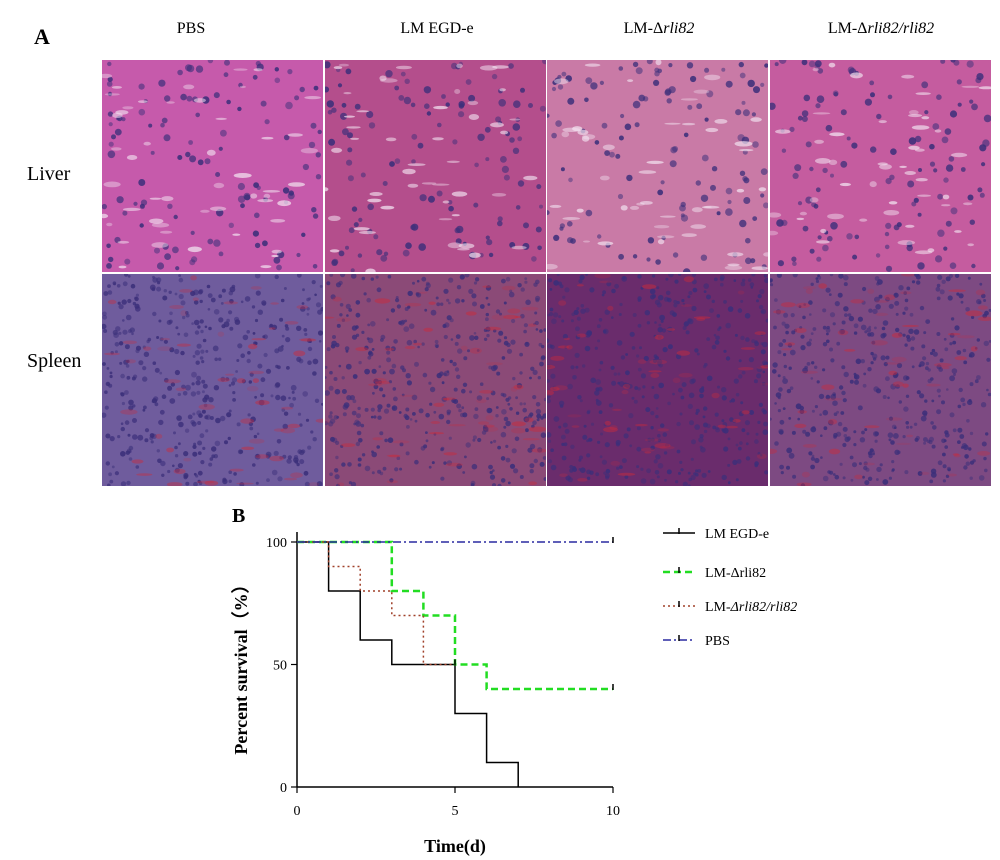  Describe the element at coordinates (435, 380) in the screenshot. I see `micrograph-spleen-lm-egd-e` at that location.